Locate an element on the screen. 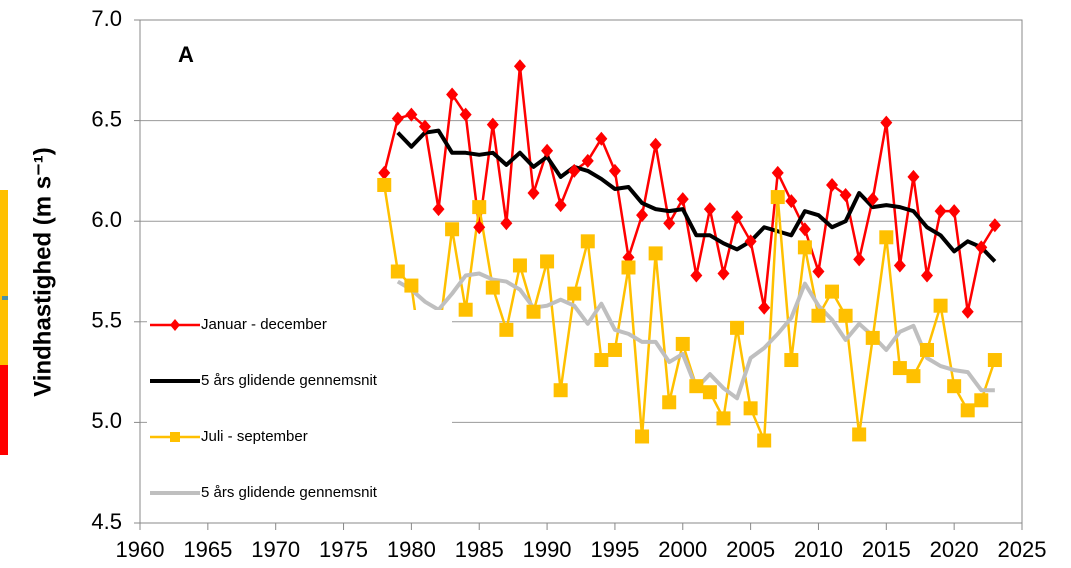  x-tick-label: 2010 is located at coordinates (818, 549).